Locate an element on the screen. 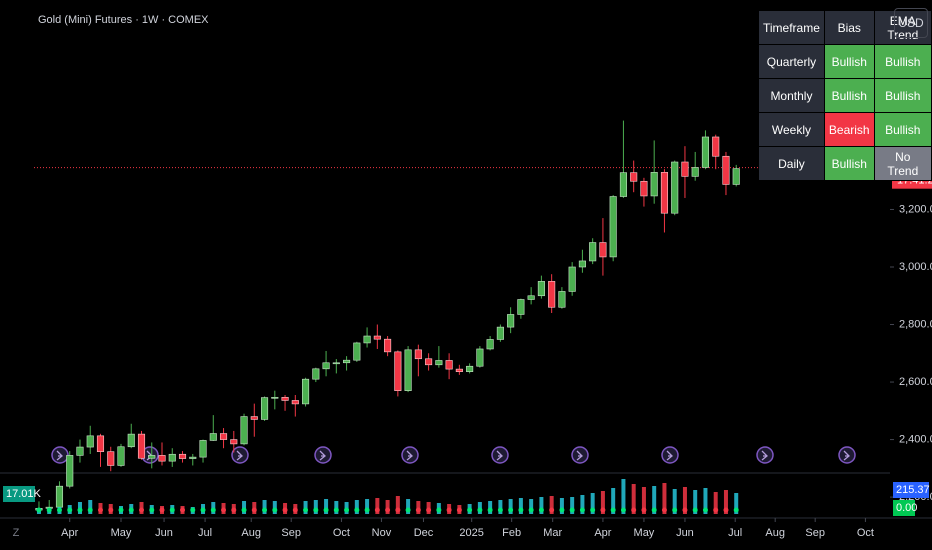 Image resolution: width=932 pixels, height=550 pixels. indicator-value-bg is located at coordinates (911, 490).